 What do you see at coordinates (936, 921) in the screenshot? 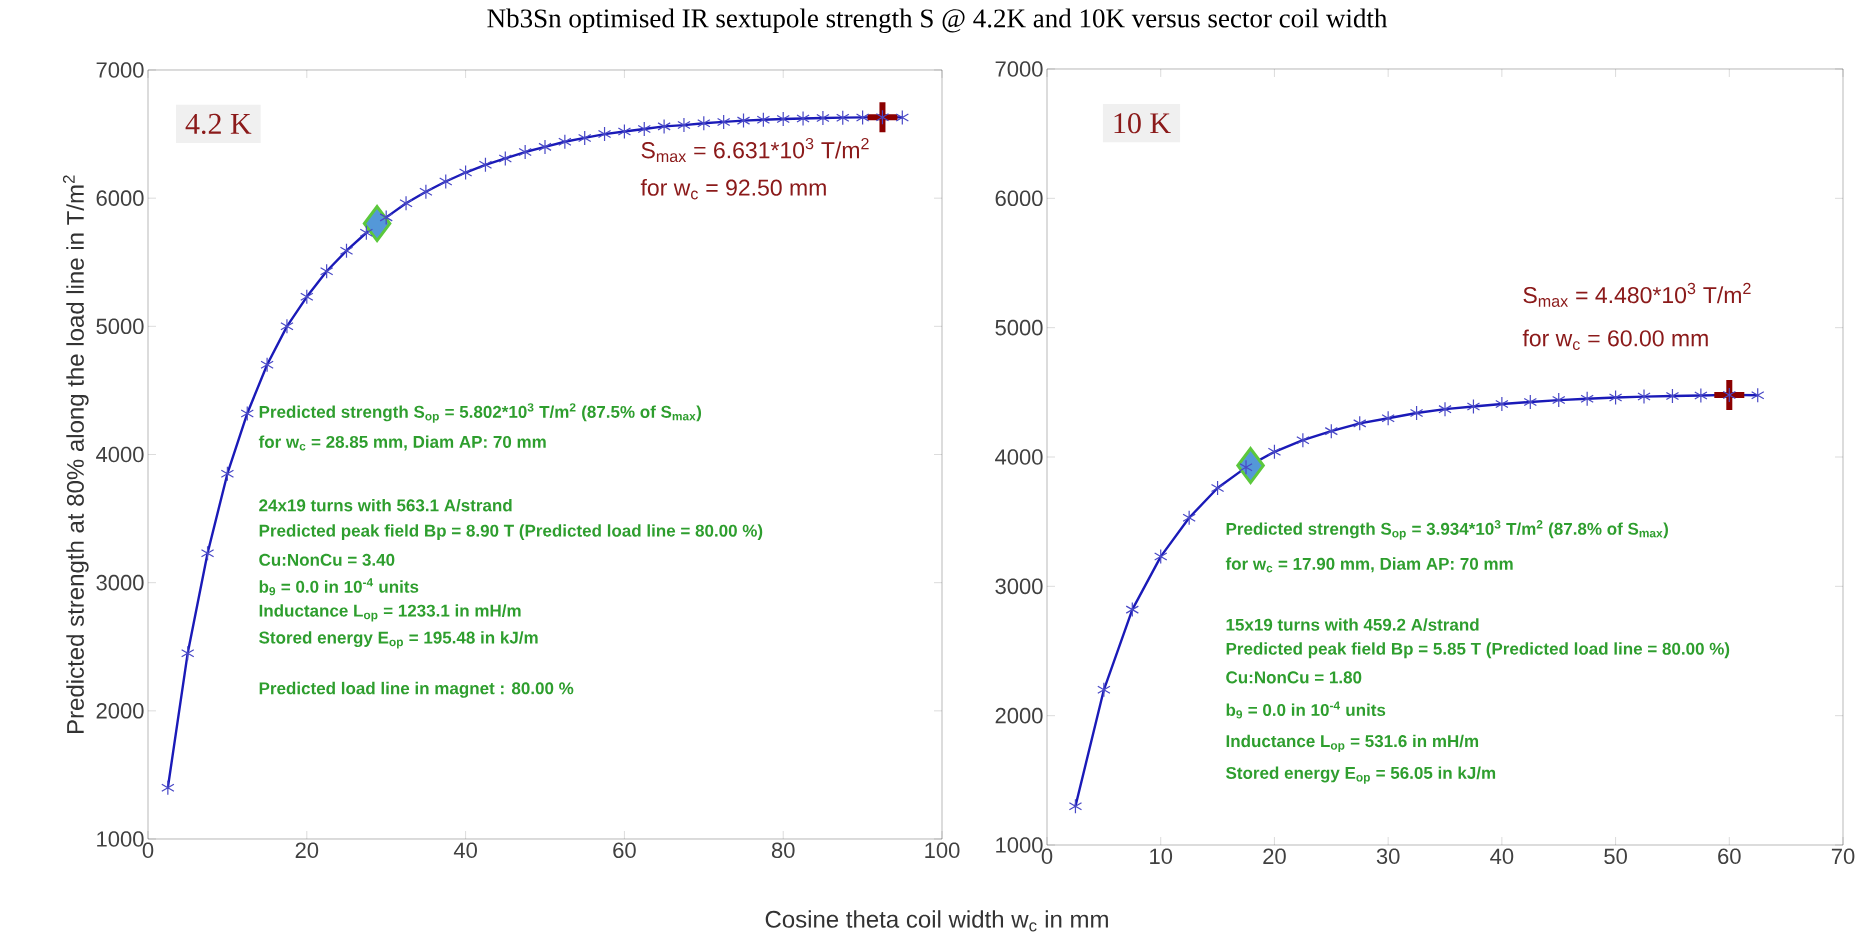
I see `x-axis-title: Cosine theta coil width w$_{c}$ in mm` at bounding box center [936, 921].